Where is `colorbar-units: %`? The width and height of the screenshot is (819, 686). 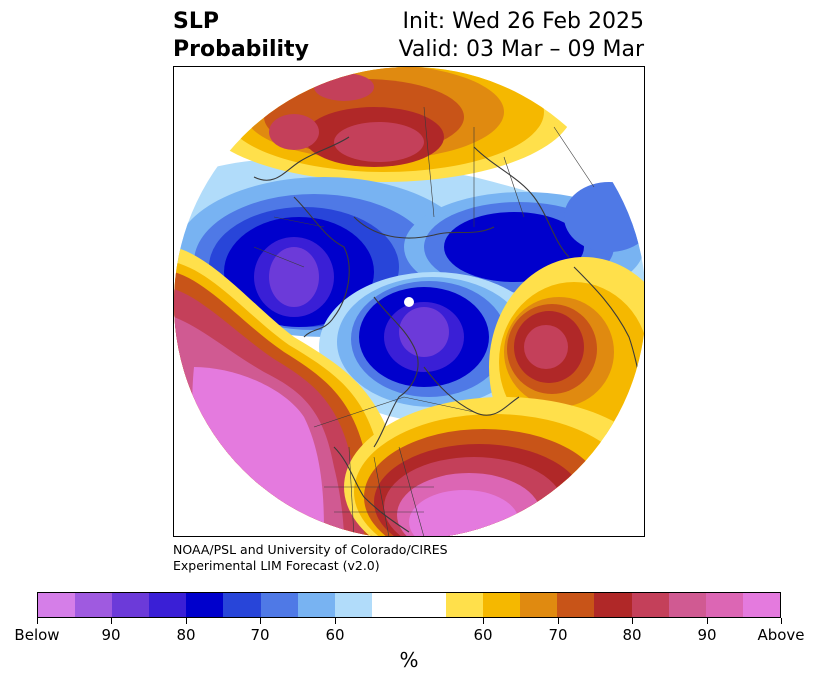
colorbar-units: % is located at coordinates (409, 660).